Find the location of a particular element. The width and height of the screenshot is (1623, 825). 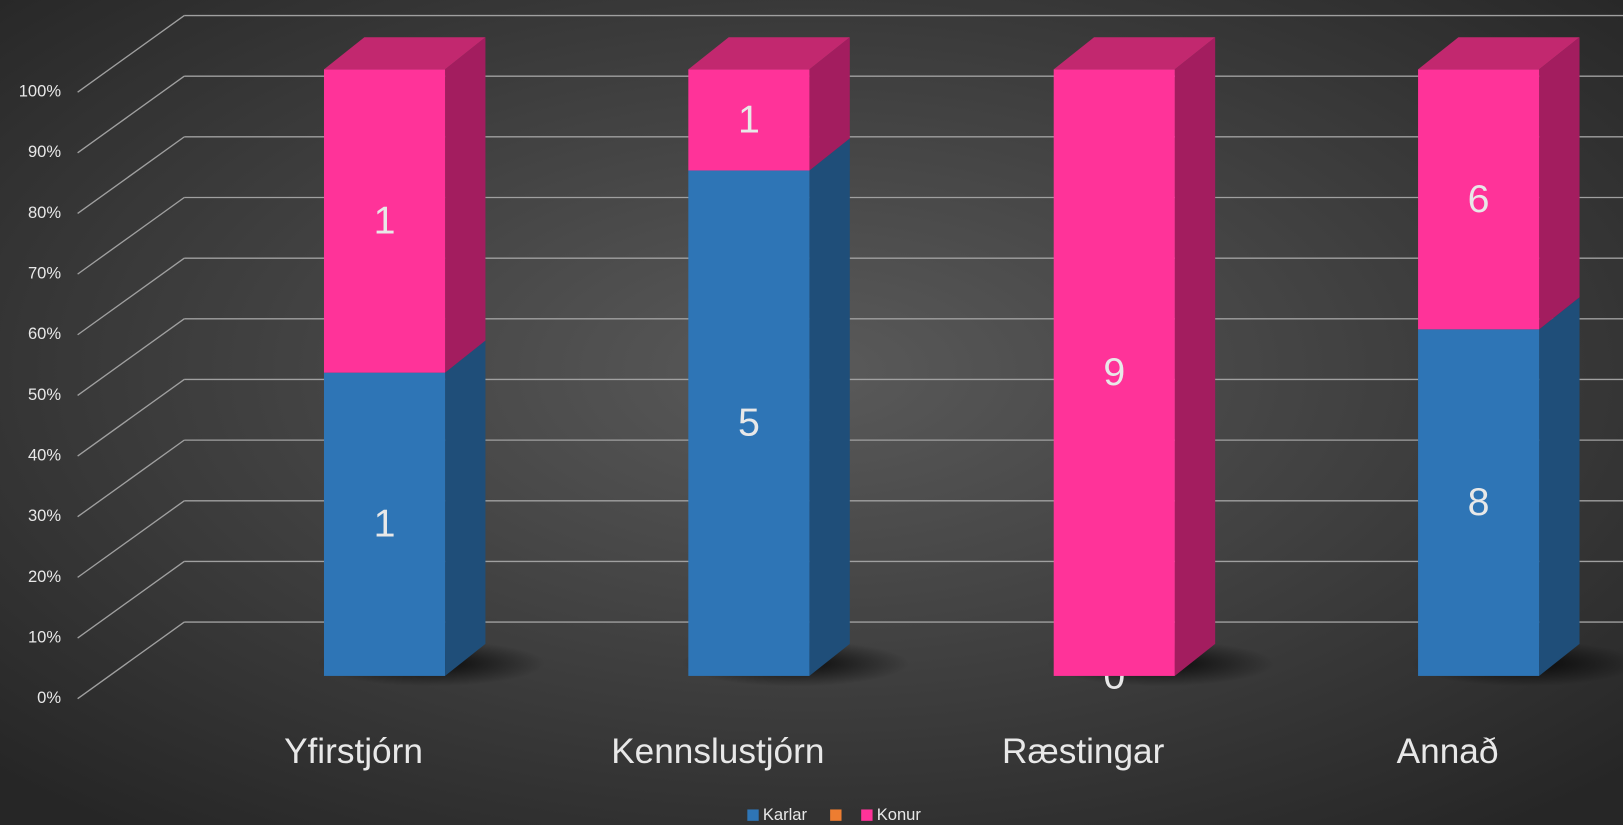

data-label: 6 is located at coordinates (1479, 199).